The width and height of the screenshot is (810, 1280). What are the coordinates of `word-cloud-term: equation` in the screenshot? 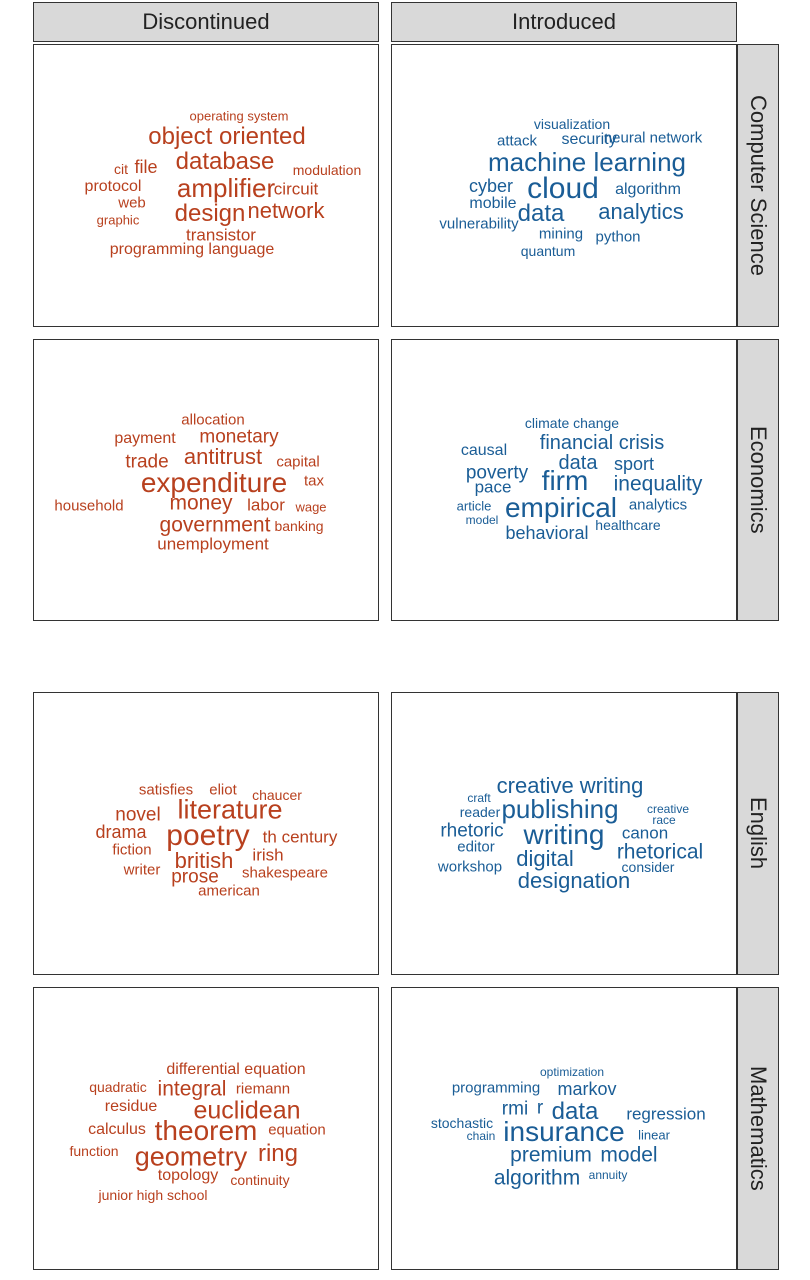 It's located at (297, 1130).